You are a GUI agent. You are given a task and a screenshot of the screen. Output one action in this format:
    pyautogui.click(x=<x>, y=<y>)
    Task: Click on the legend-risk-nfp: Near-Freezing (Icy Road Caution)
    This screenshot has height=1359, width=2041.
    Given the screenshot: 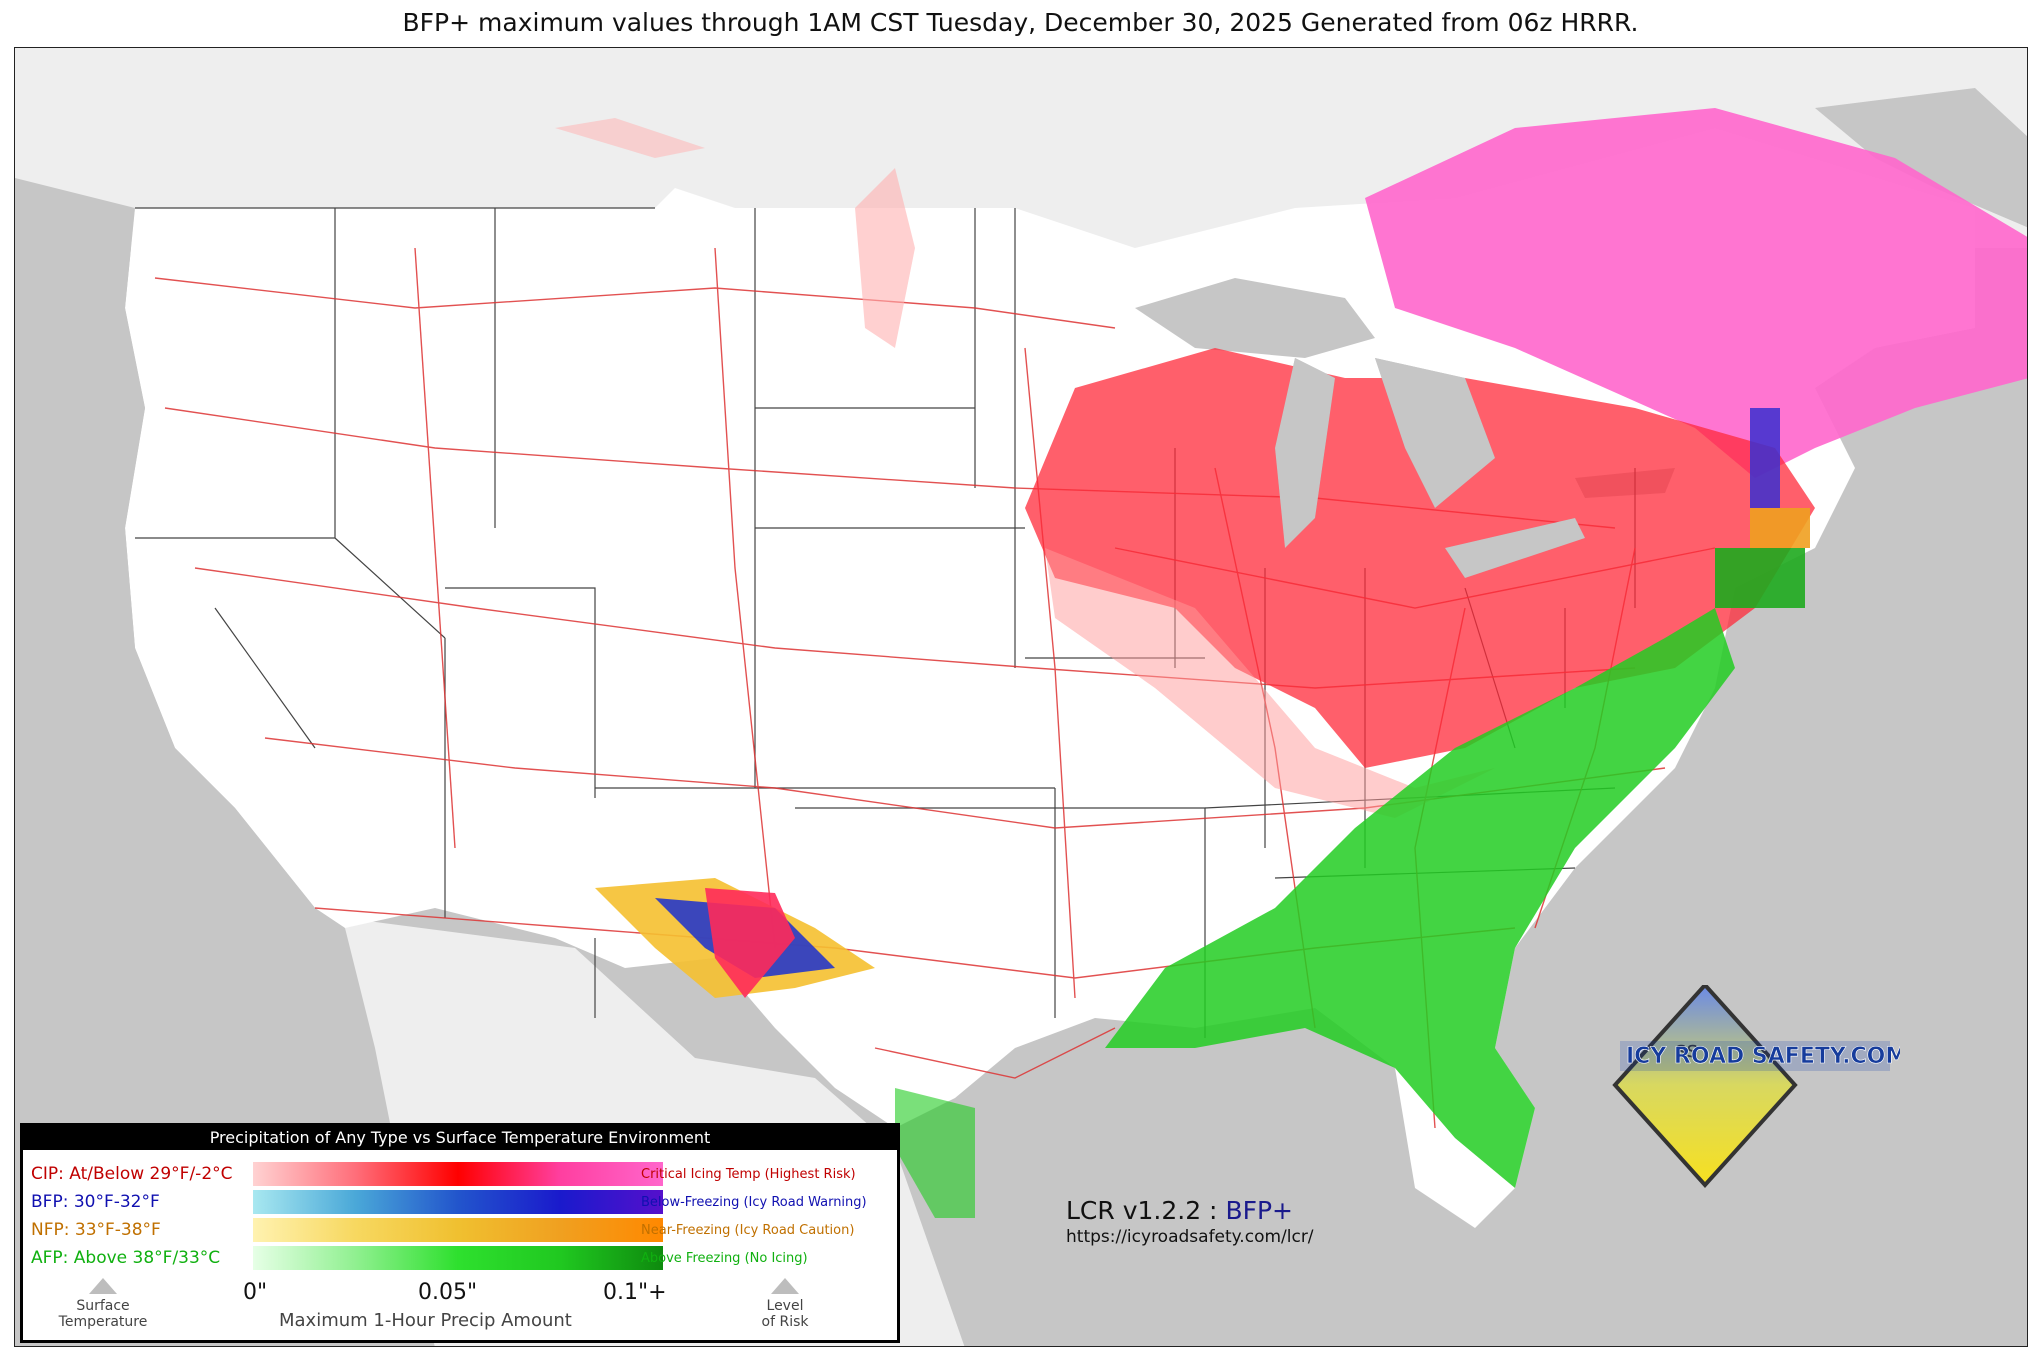 What is the action you would take?
    pyautogui.click(x=748, y=1230)
    